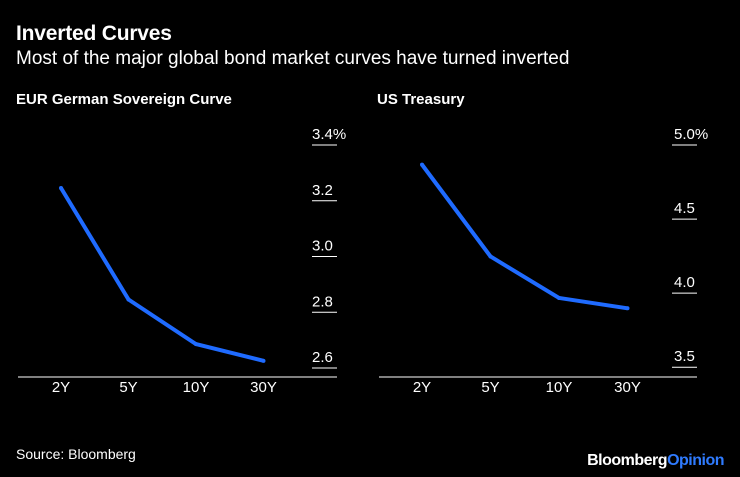 The height and width of the screenshot is (477, 740). What do you see at coordinates (691, 134) in the screenshot?
I see `y-tick-label: 5.0%` at bounding box center [691, 134].